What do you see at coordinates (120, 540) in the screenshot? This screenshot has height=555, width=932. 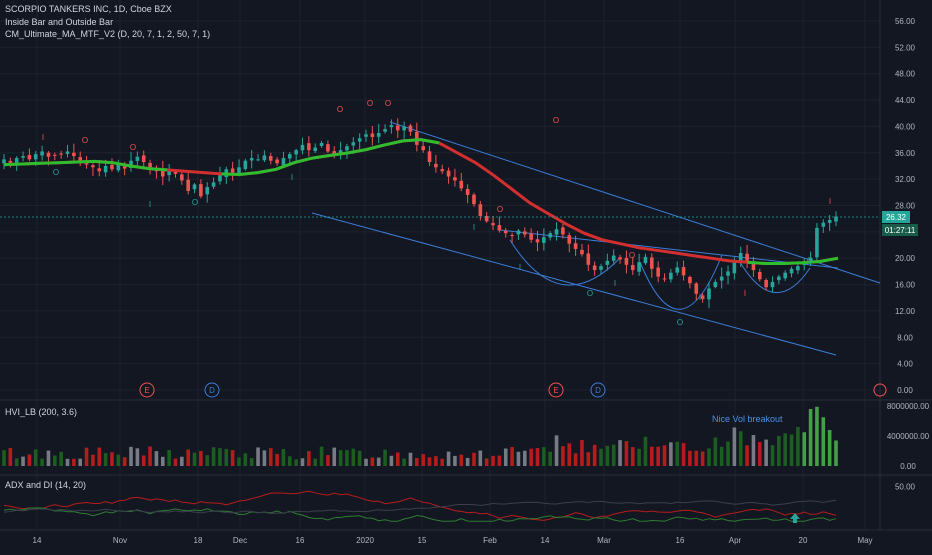 I see `time-tick-label: Nov` at bounding box center [120, 540].